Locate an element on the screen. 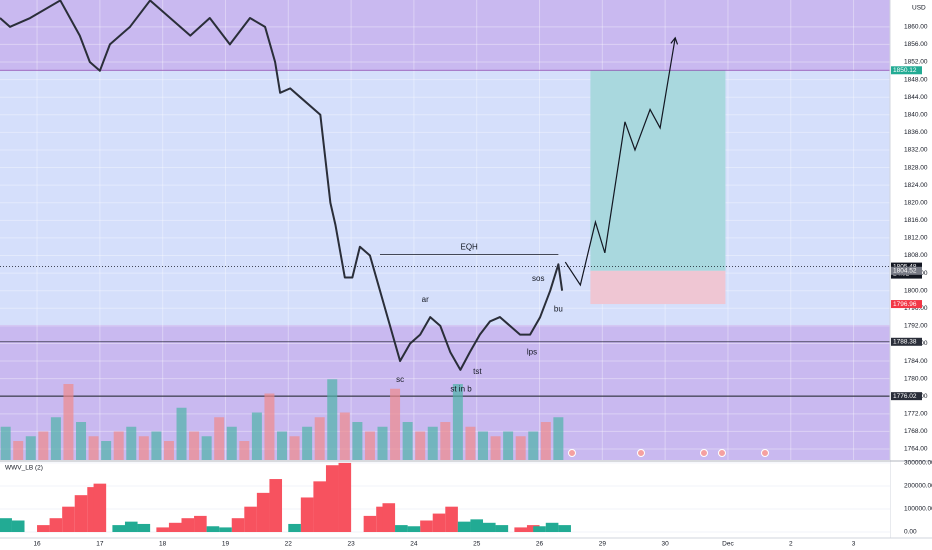 The width and height of the screenshot is (932, 550). x-tick-label: 23 is located at coordinates (351, 544).